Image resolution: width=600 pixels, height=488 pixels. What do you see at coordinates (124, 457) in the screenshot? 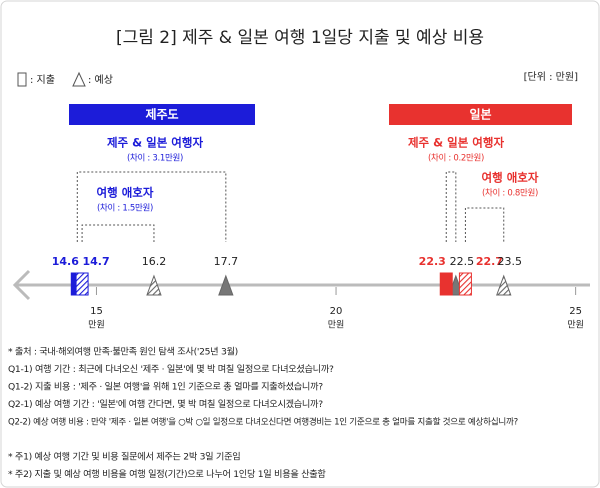
I see `note: * 주1) 예상 여행 기간 및 비용 질문에서 제주는 2박 3일 기준임` at bounding box center [124, 457].